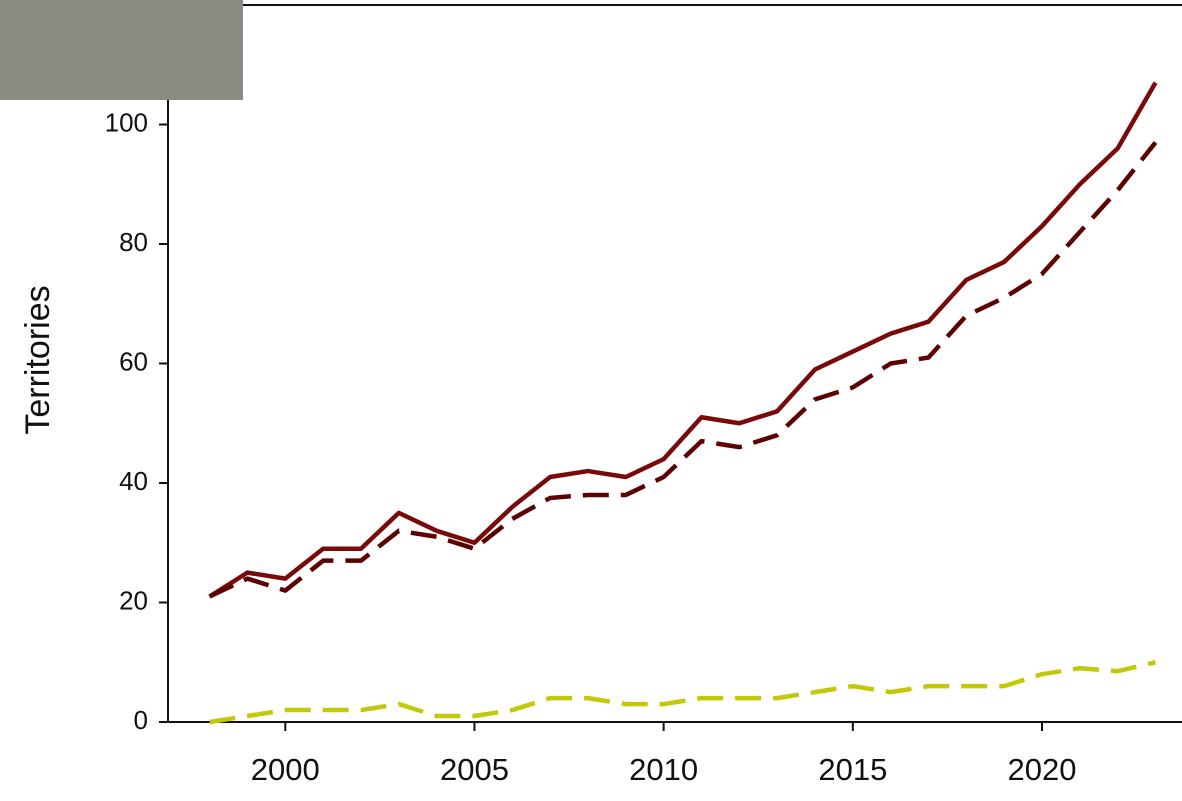  Describe the element at coordinates (133, 600) in the screenshot. I see `y-tick-label: 20` at that location.